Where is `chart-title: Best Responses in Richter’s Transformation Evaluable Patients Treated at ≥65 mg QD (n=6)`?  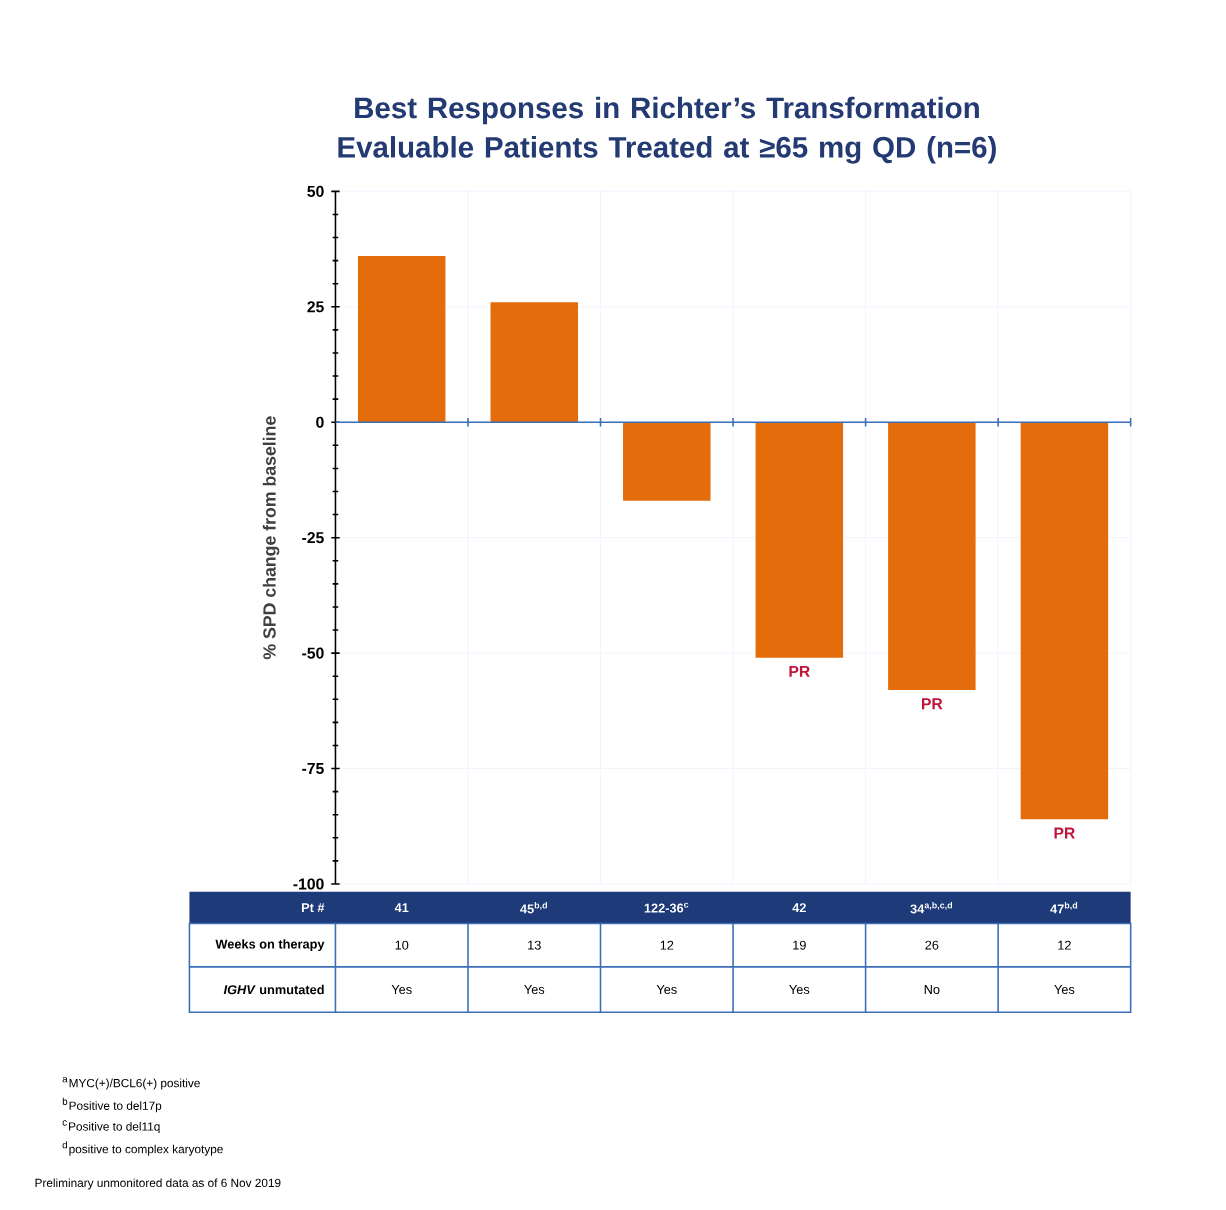
chart-title: Best Responses in Richter’s Transformation Evaluable Patients Treated at ≥65 mg QD (n=6) is located at coordinates (667, 130).